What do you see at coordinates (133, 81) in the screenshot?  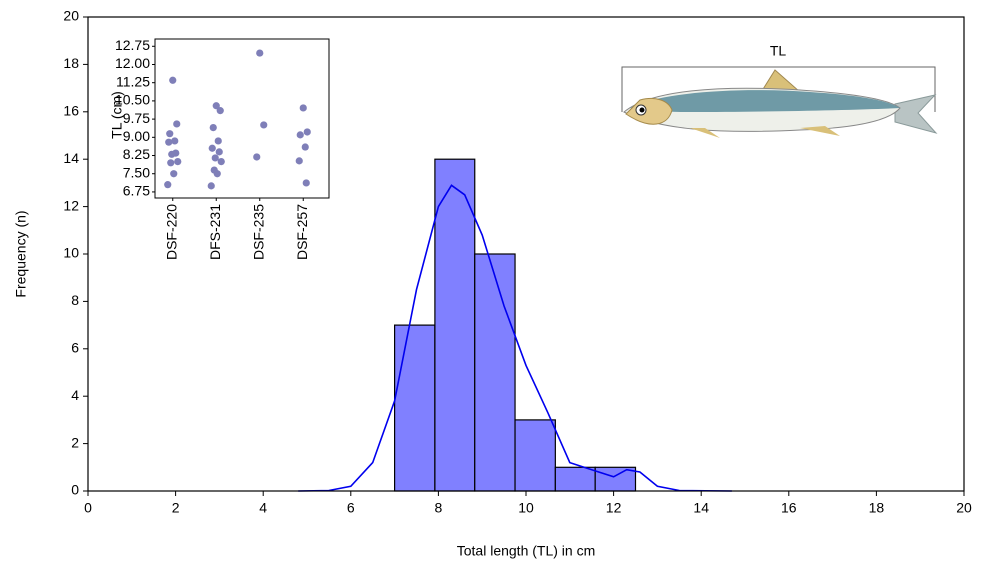 I see `y-tick-label: 11.25` at bounding box center [133, 81].